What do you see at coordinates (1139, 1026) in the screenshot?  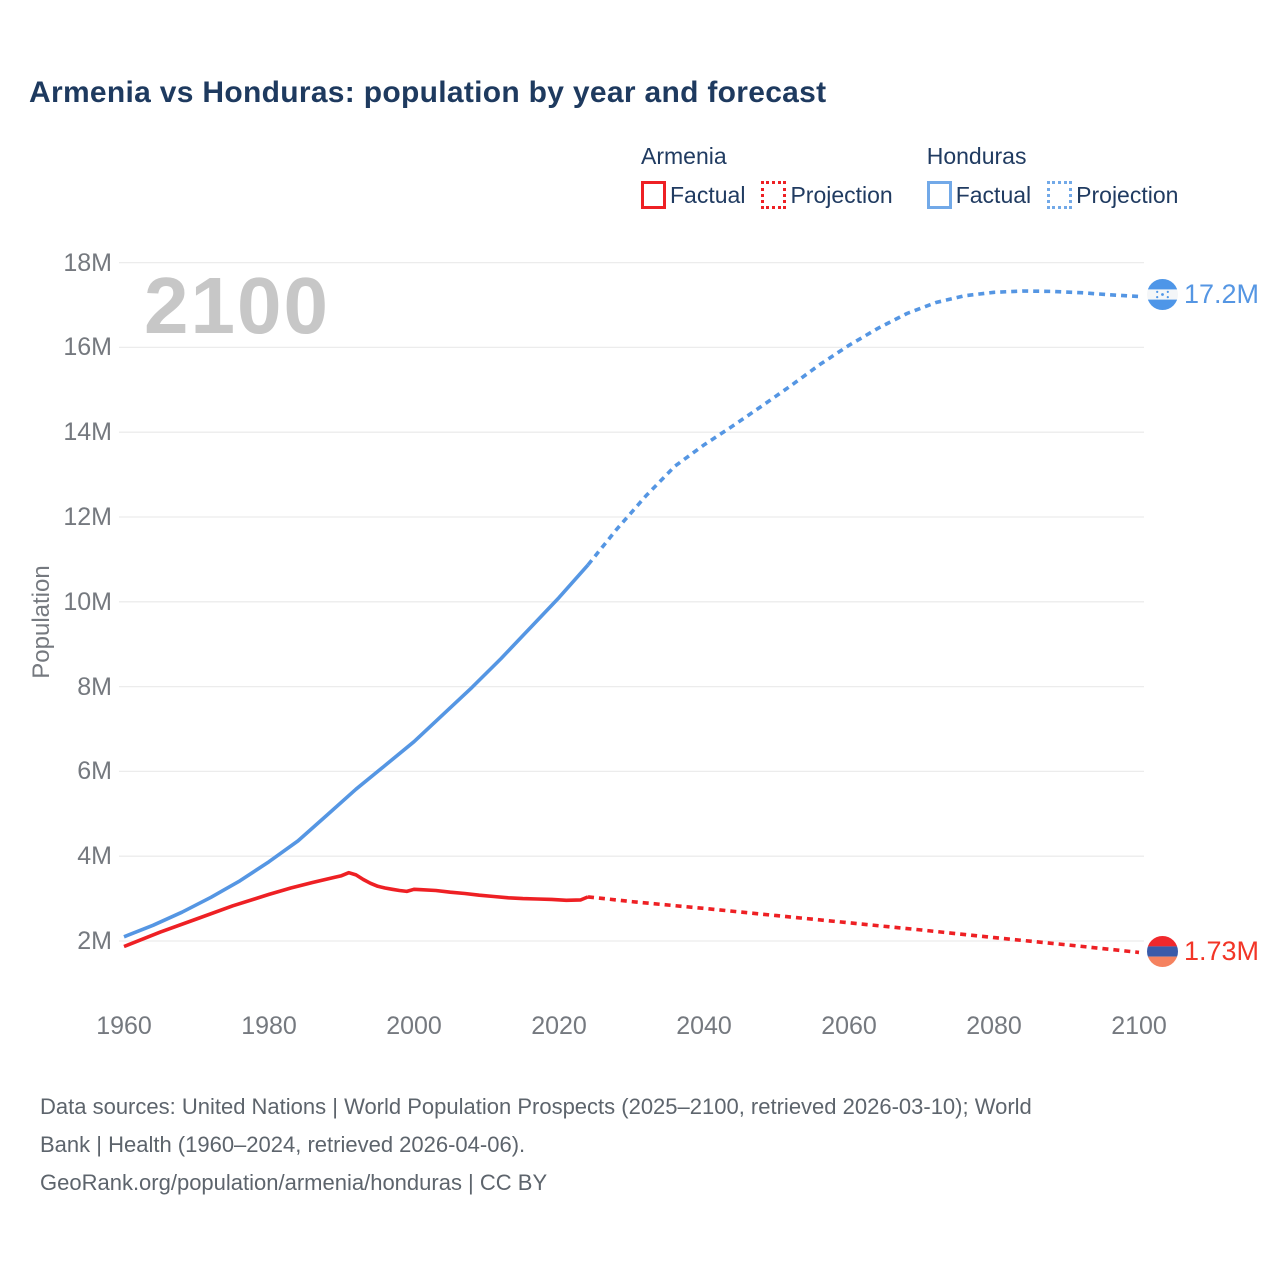 I see `x-tick-label: 2100` at bounding box center [1139, 1026].